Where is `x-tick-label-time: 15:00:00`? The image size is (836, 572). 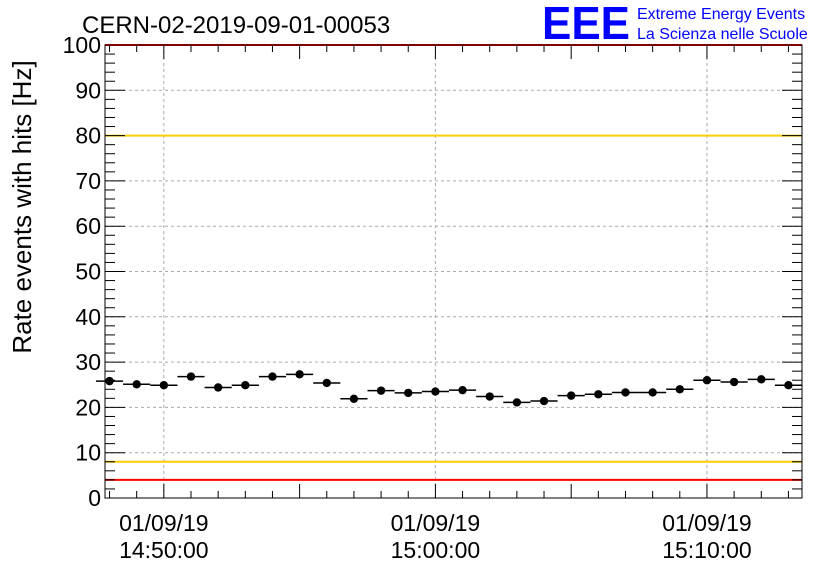 x-tick-label-time: 15:00:00 is located at coordinates (436, 550).